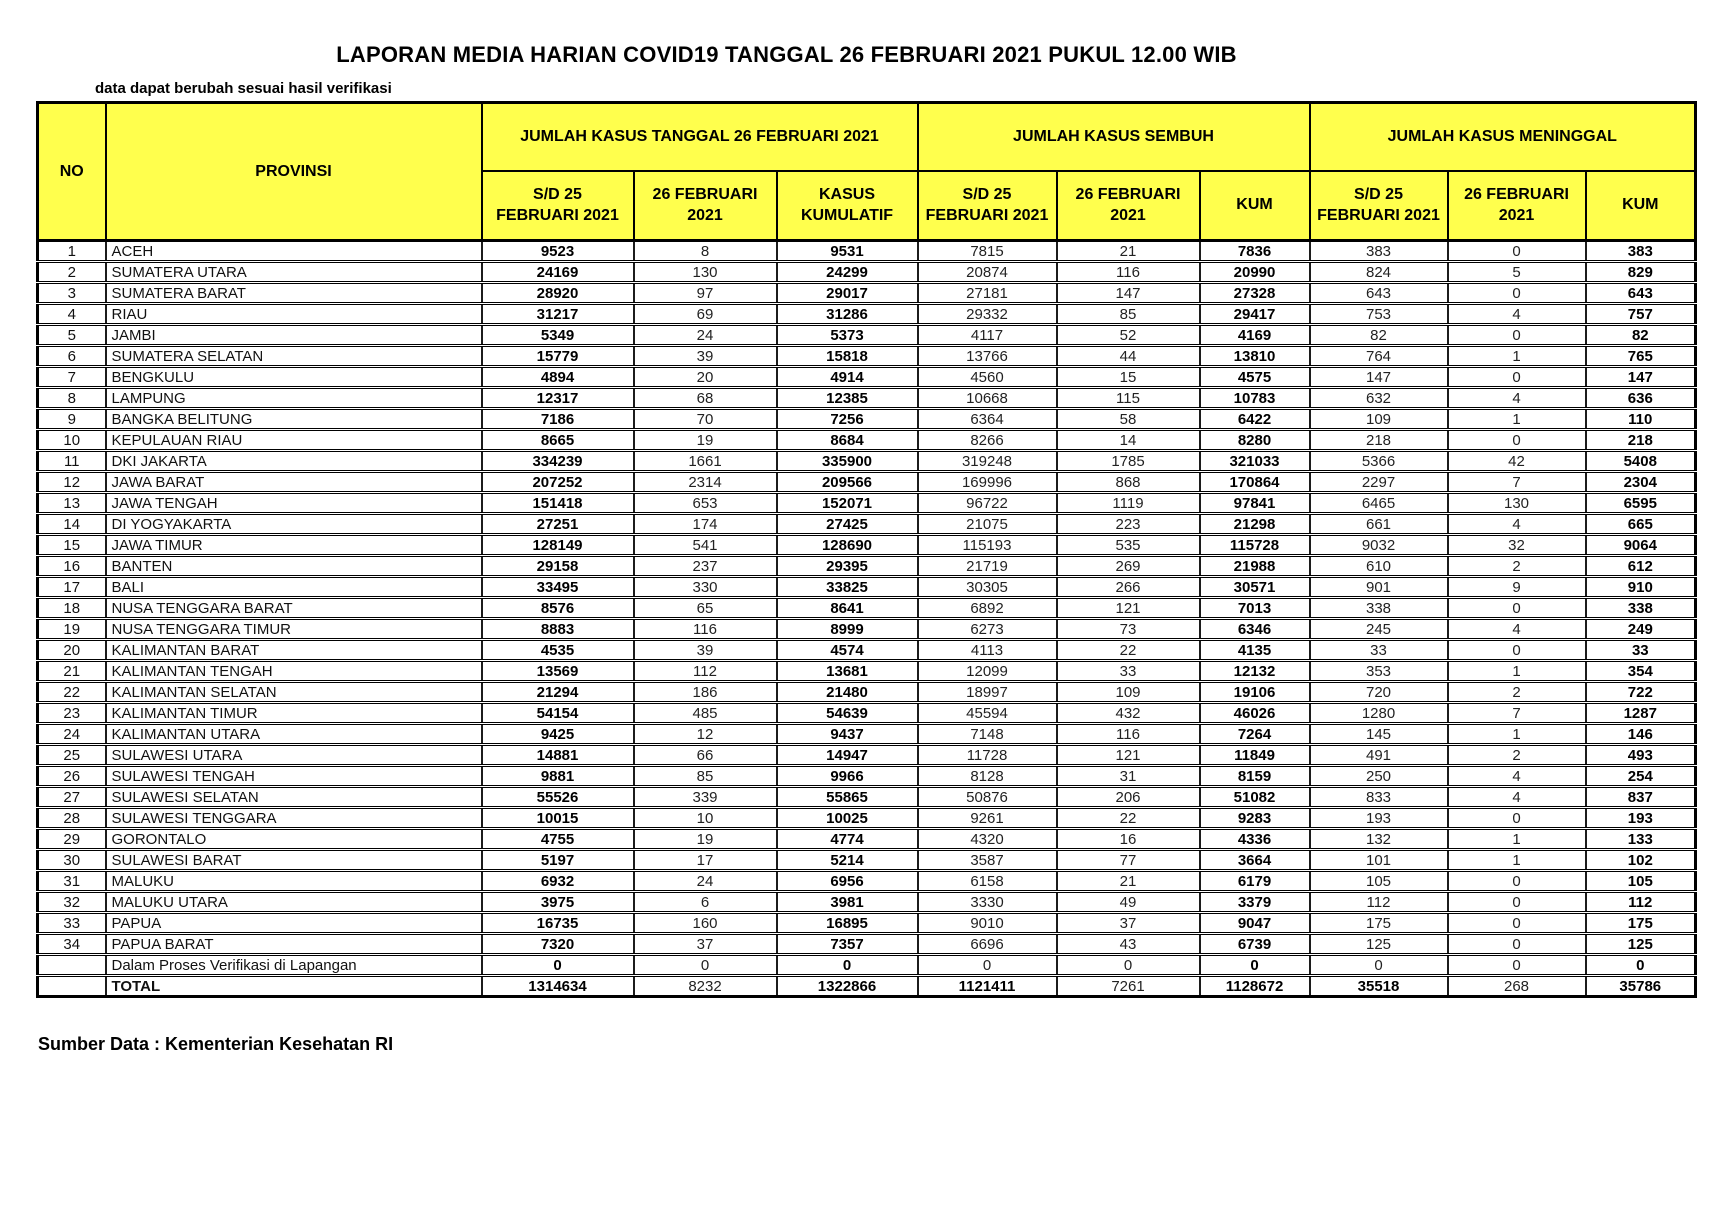 This screenshot has height=1212, width=1729. Describe the element at coordinates (293, 985) in the screenshot. I see `total-label: TOTAL` at that location.